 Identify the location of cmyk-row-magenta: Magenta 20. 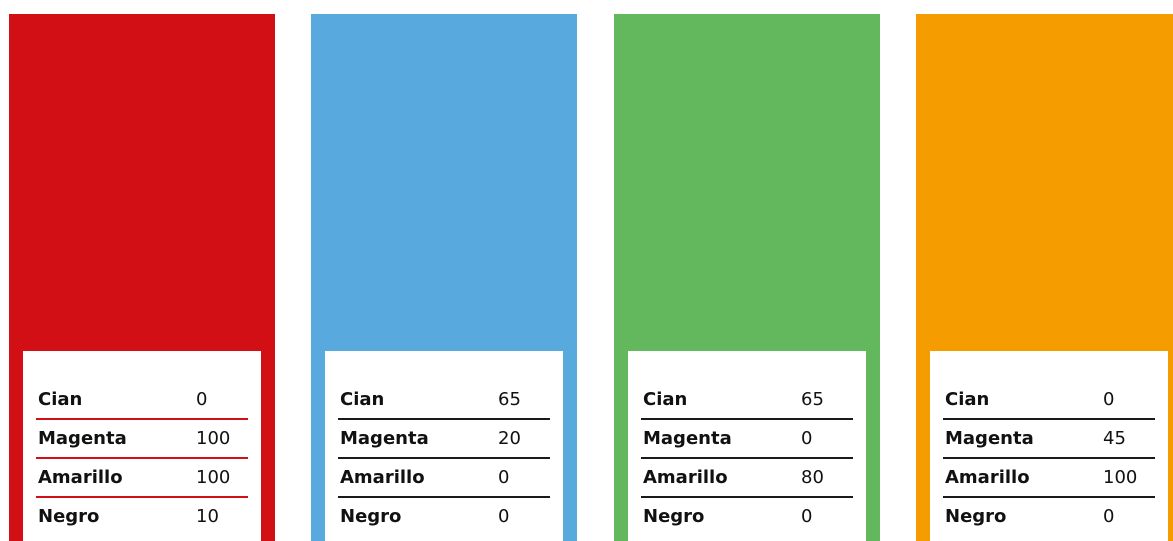
(444, 437).